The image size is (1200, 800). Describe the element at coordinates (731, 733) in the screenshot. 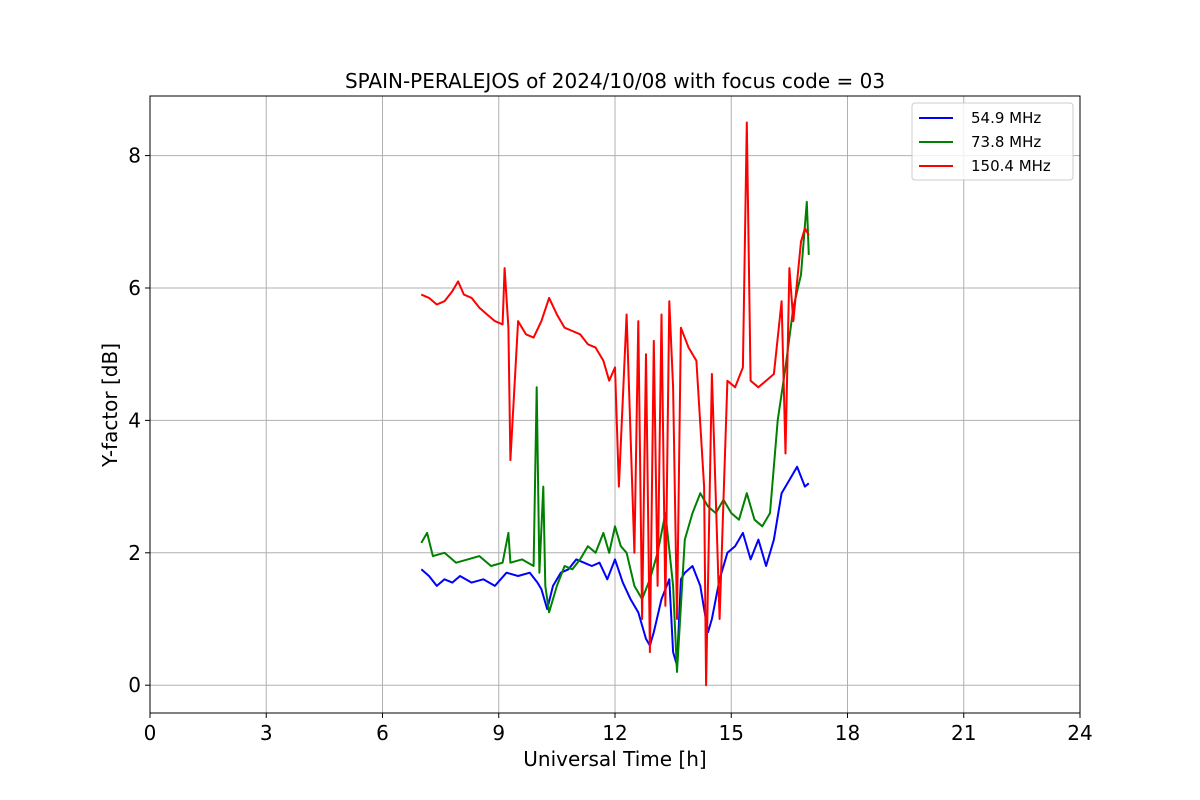

I see `x-tick-label: 15` at that location.